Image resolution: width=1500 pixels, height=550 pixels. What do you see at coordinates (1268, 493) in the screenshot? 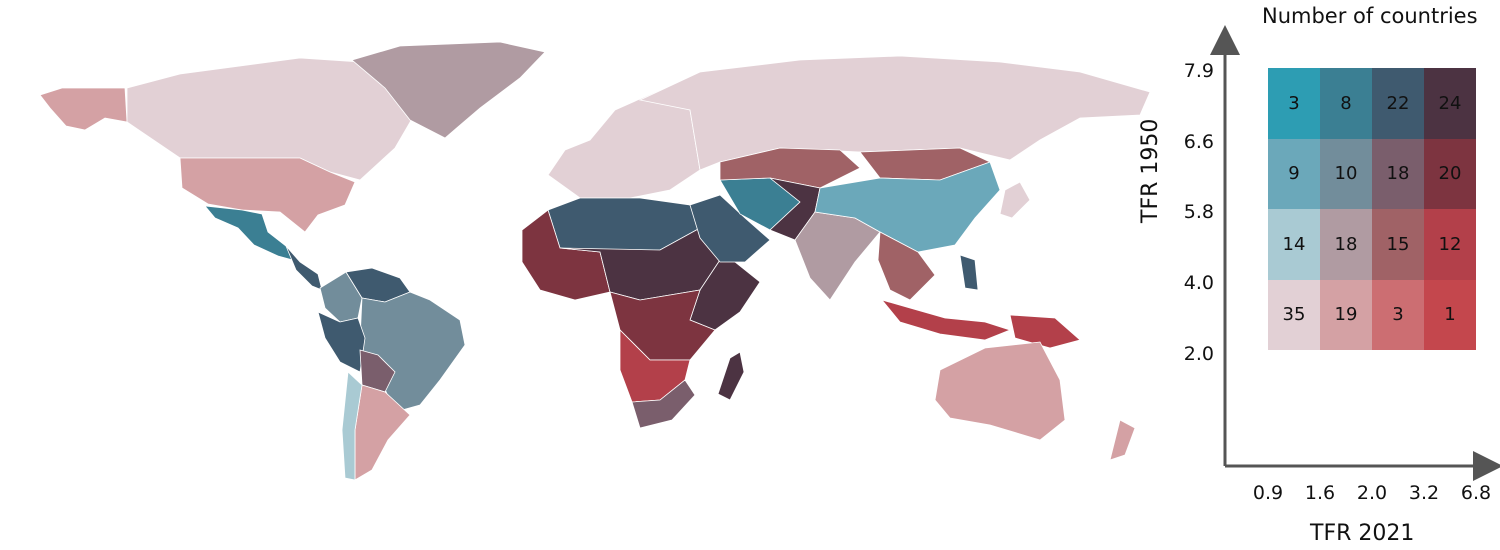
I see `x-tick-label: 0.9` at bounding box center [1268, 493].